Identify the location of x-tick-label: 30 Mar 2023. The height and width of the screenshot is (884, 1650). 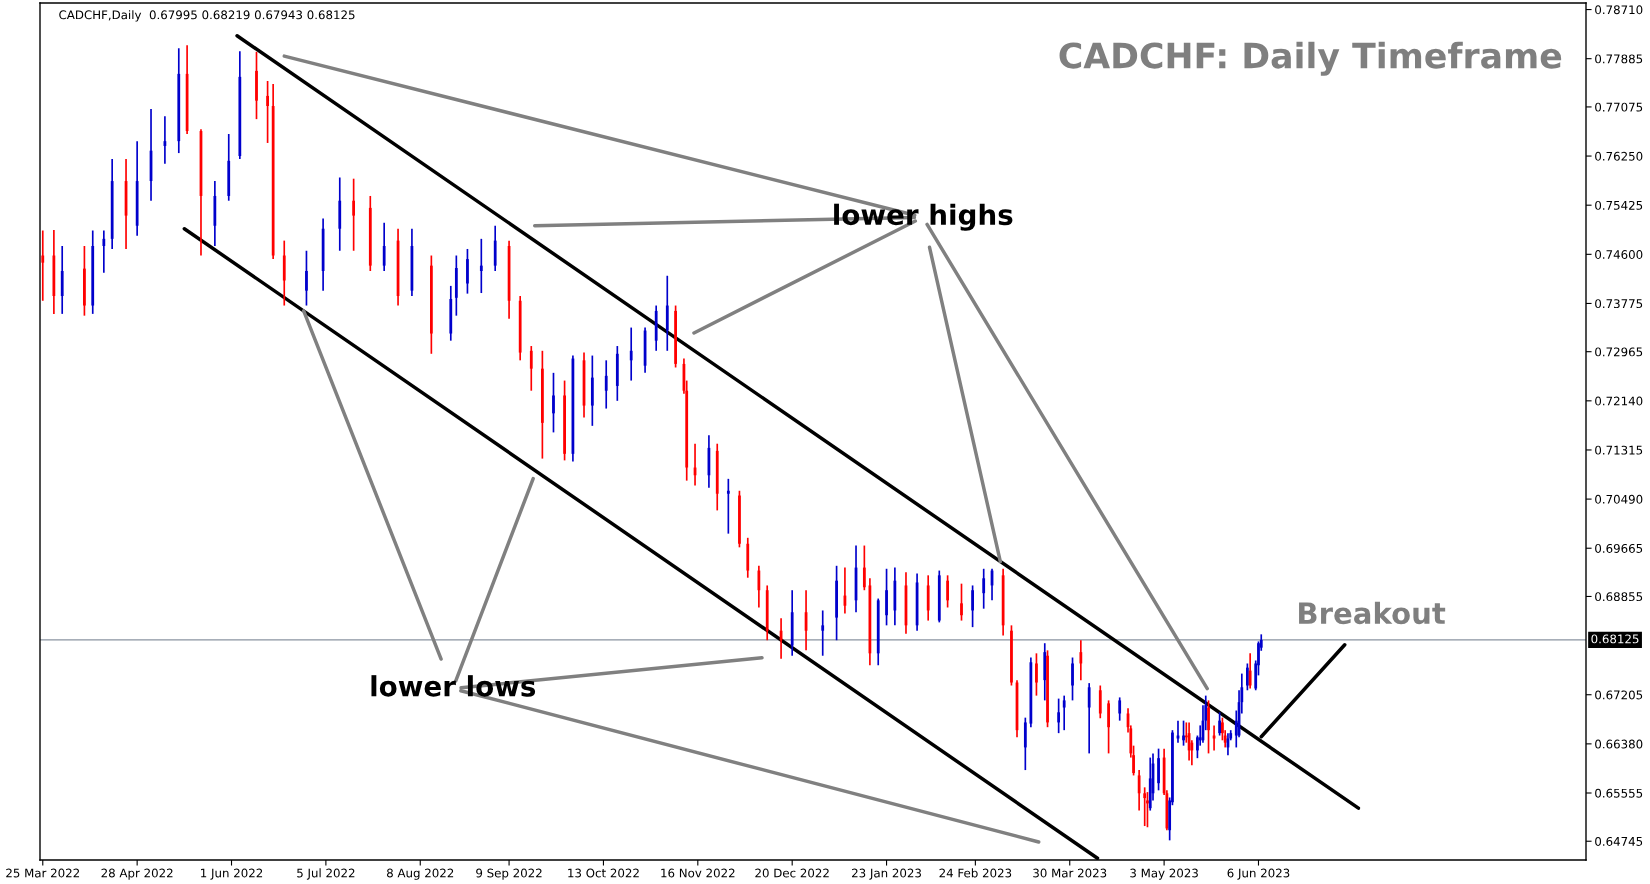
(1070, 873).